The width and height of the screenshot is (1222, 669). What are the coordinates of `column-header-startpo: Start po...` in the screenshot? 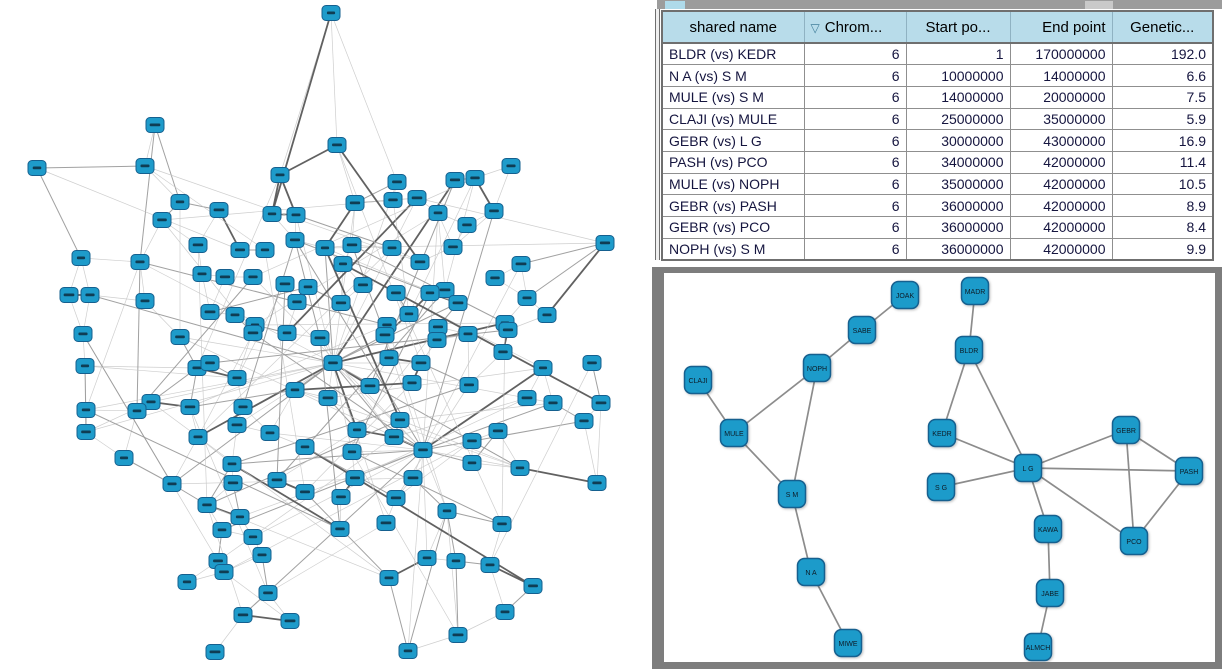 It's located at (957, 27).